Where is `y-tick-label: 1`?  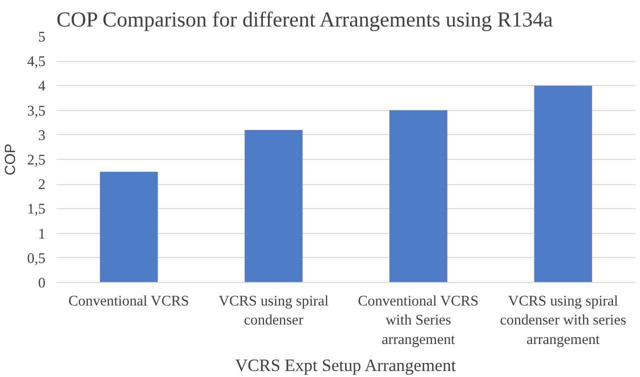 y-tick-label: 1 is located at coordinates (42, 234).